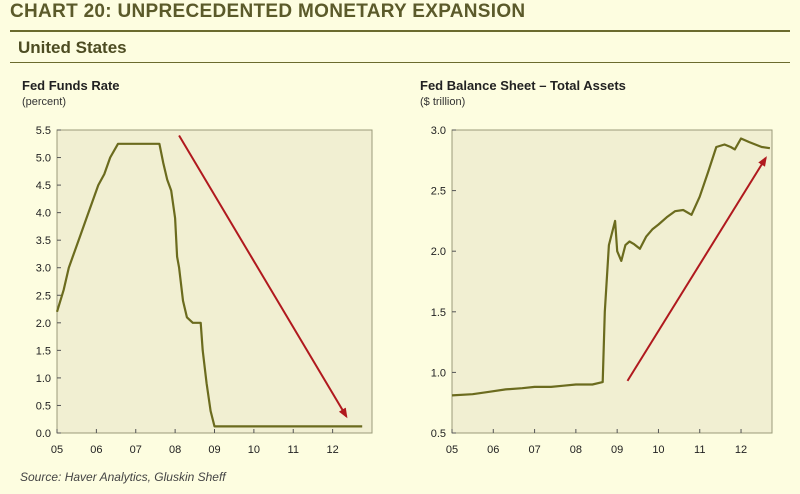  What do you see at coordinates (43, 434) in the screenshot?
I see `y-tick-label: 0.0` at bounding box center [43, 434].